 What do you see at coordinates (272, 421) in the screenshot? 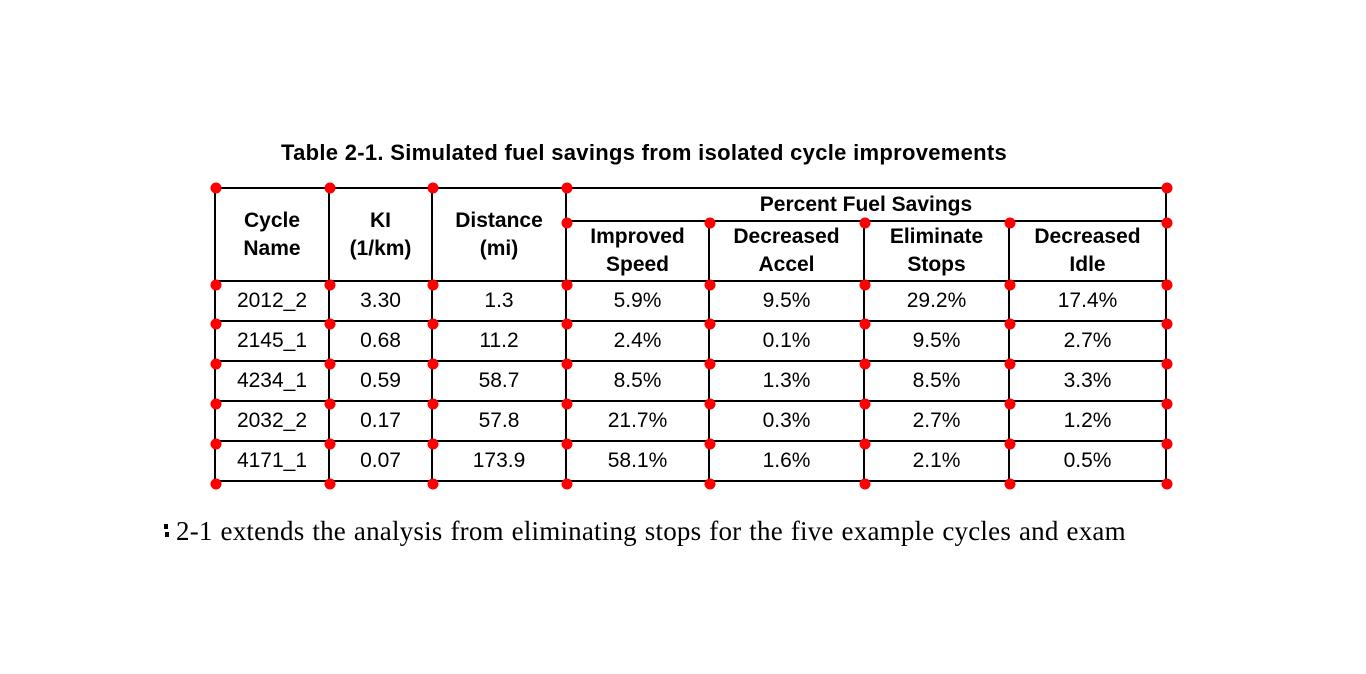
I see `table-cell: 2032_2` at bounding box center [272, 421].